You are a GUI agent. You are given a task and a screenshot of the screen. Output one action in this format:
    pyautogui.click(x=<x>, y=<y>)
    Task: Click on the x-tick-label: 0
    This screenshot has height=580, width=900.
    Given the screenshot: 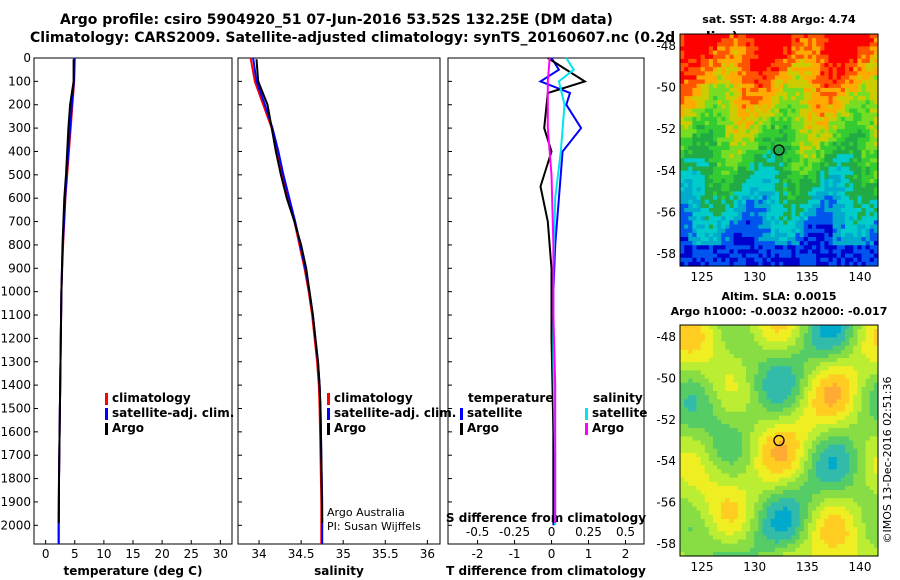 What is the action you would take?
    pyautogui.click(x=46, y=554)
    